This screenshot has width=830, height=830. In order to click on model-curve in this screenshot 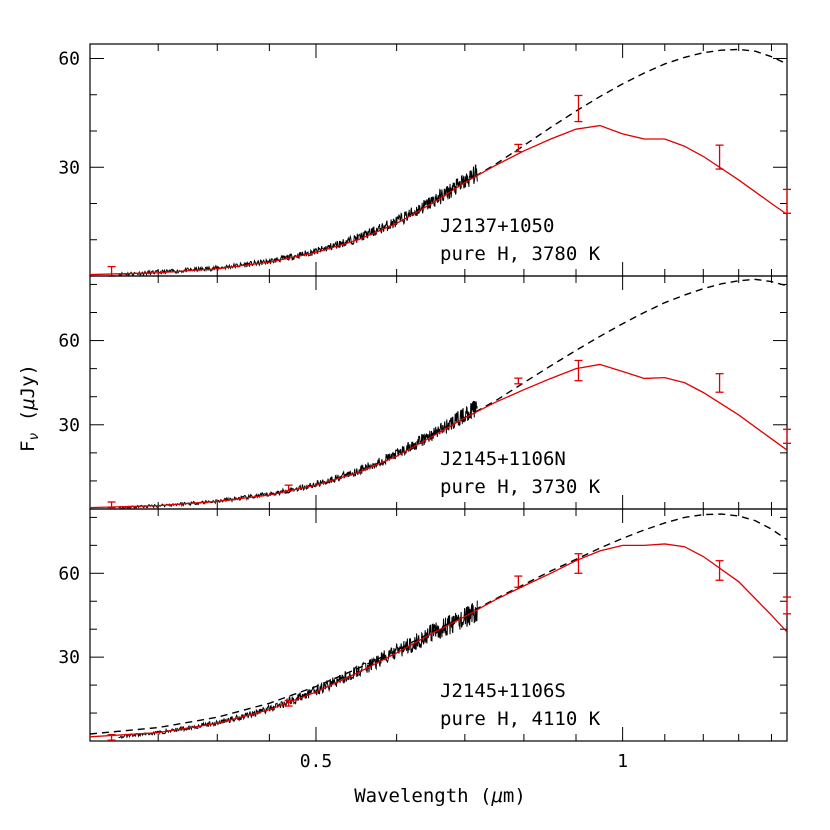, I will do `click(438, 436)`.